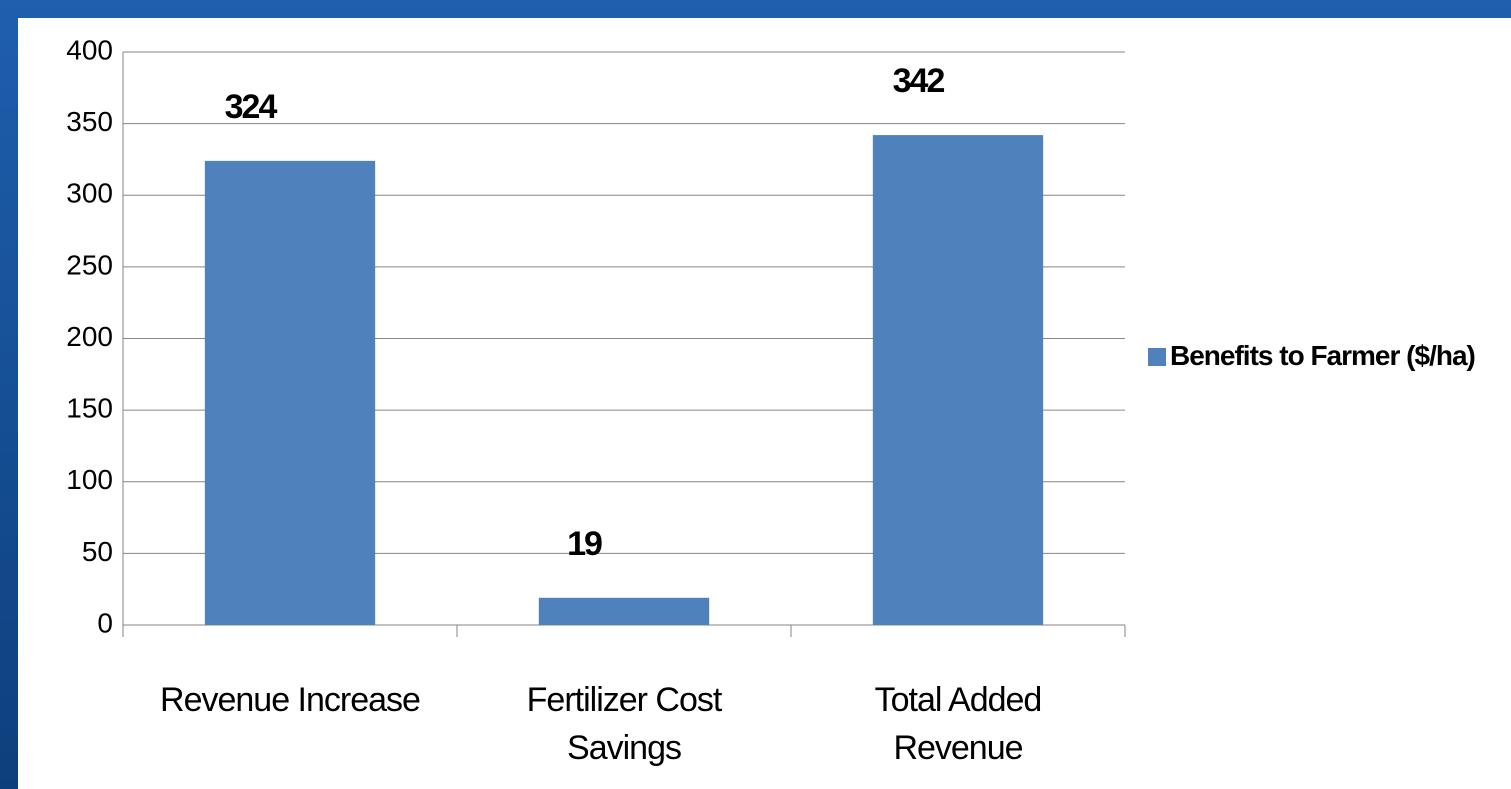  I want to click on y-tick-label: 350, so click(89, 121).